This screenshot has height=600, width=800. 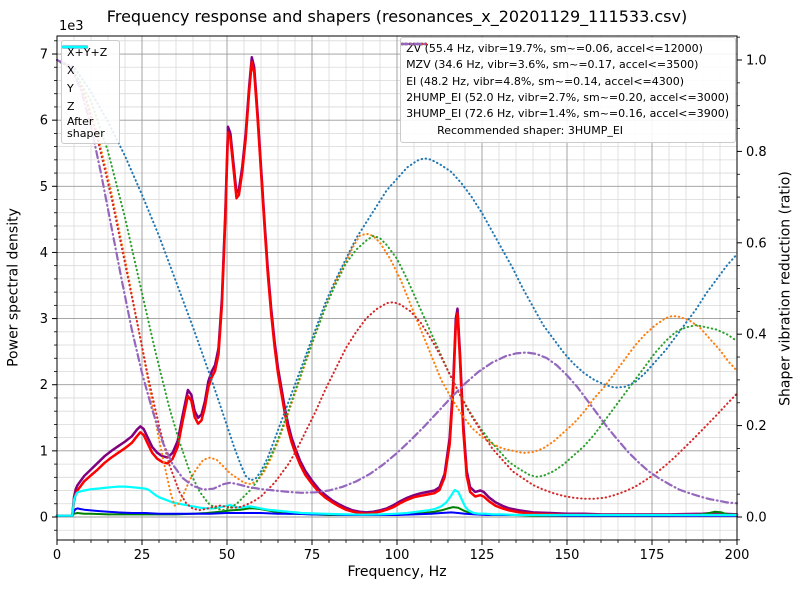 What do you see at coordinates (71, 106) in the screenshot?
I see `legend-item-label: Z` at bounding box center [71, 106].